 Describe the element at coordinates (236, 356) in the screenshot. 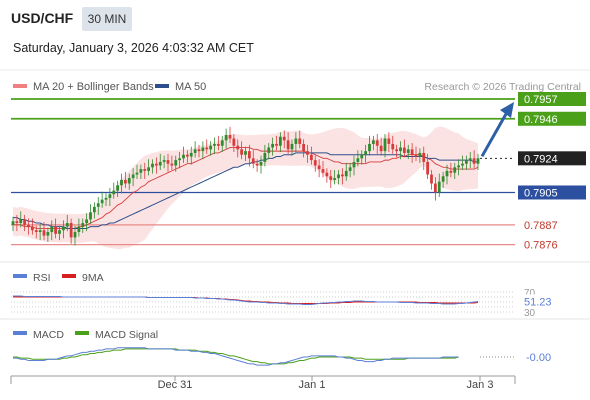

I see `macd-signal-line` at that location.